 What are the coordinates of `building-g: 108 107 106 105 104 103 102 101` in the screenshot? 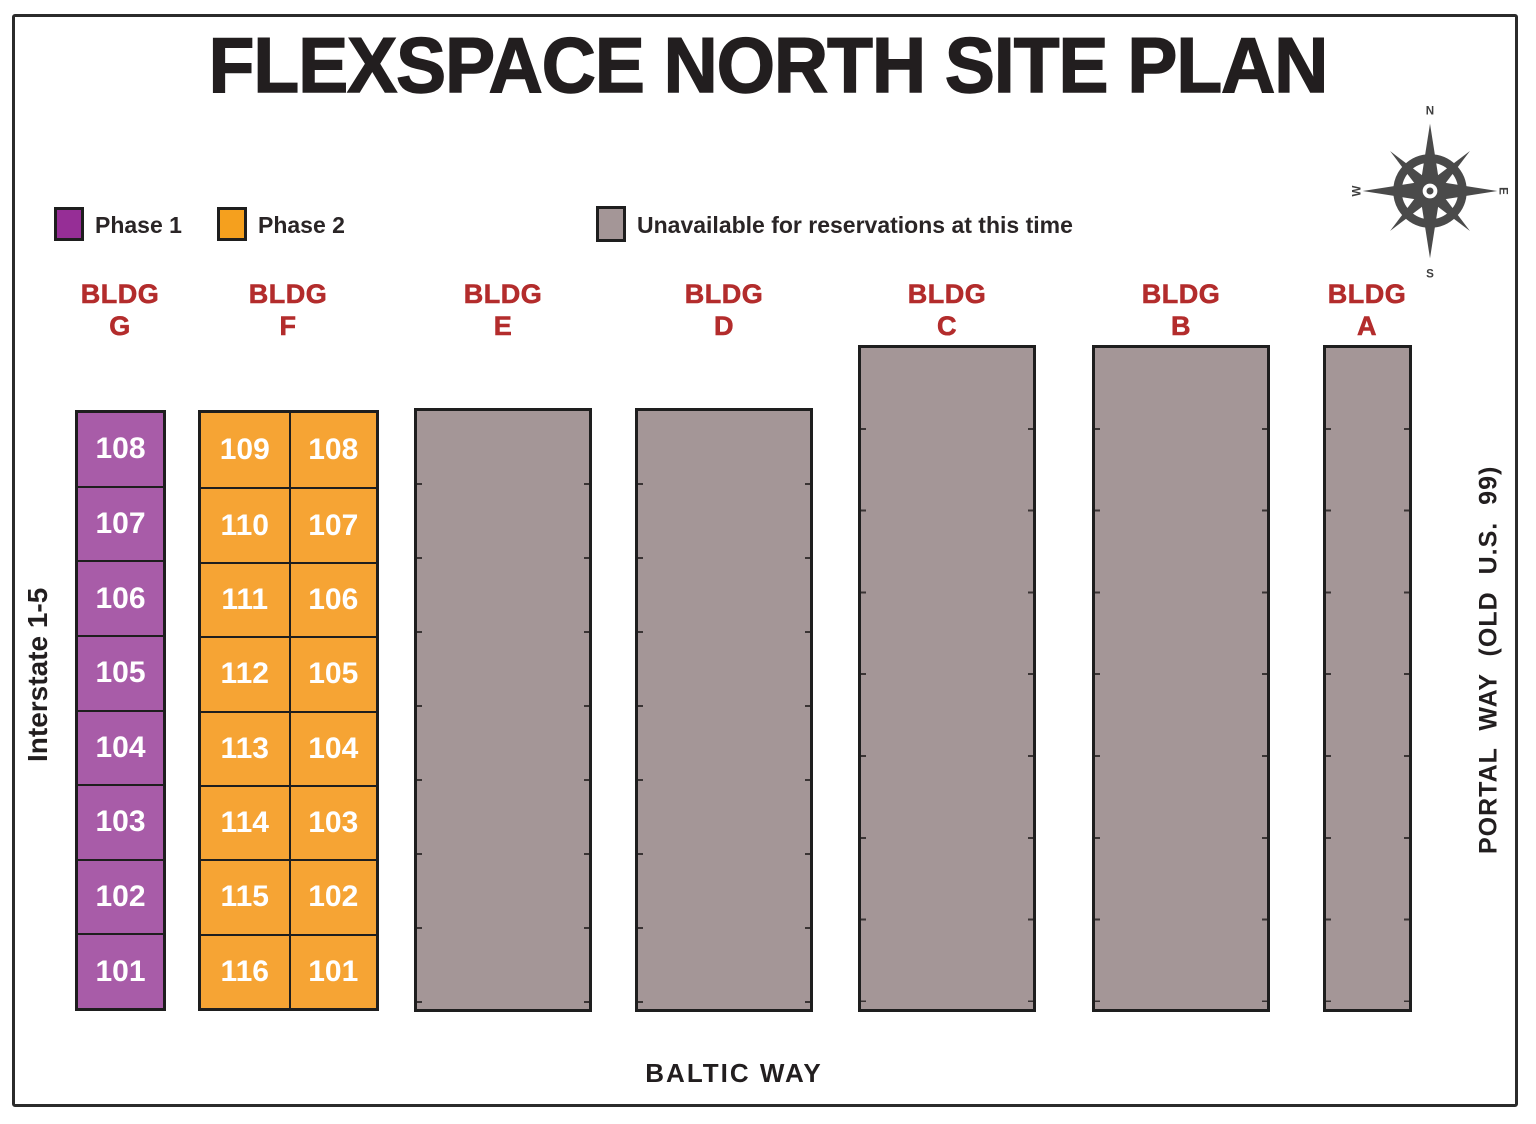 It's located at (120, 710).